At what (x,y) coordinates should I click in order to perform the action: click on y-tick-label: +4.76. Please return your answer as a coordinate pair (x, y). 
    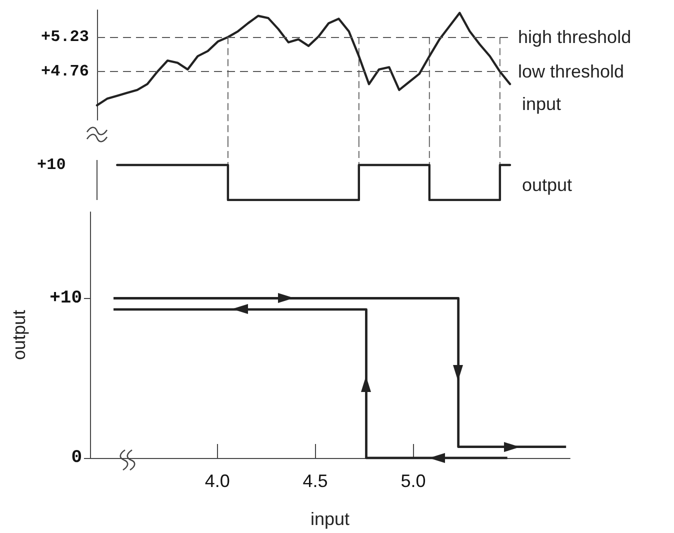
    Looking at the image, I should click on (64, 71).